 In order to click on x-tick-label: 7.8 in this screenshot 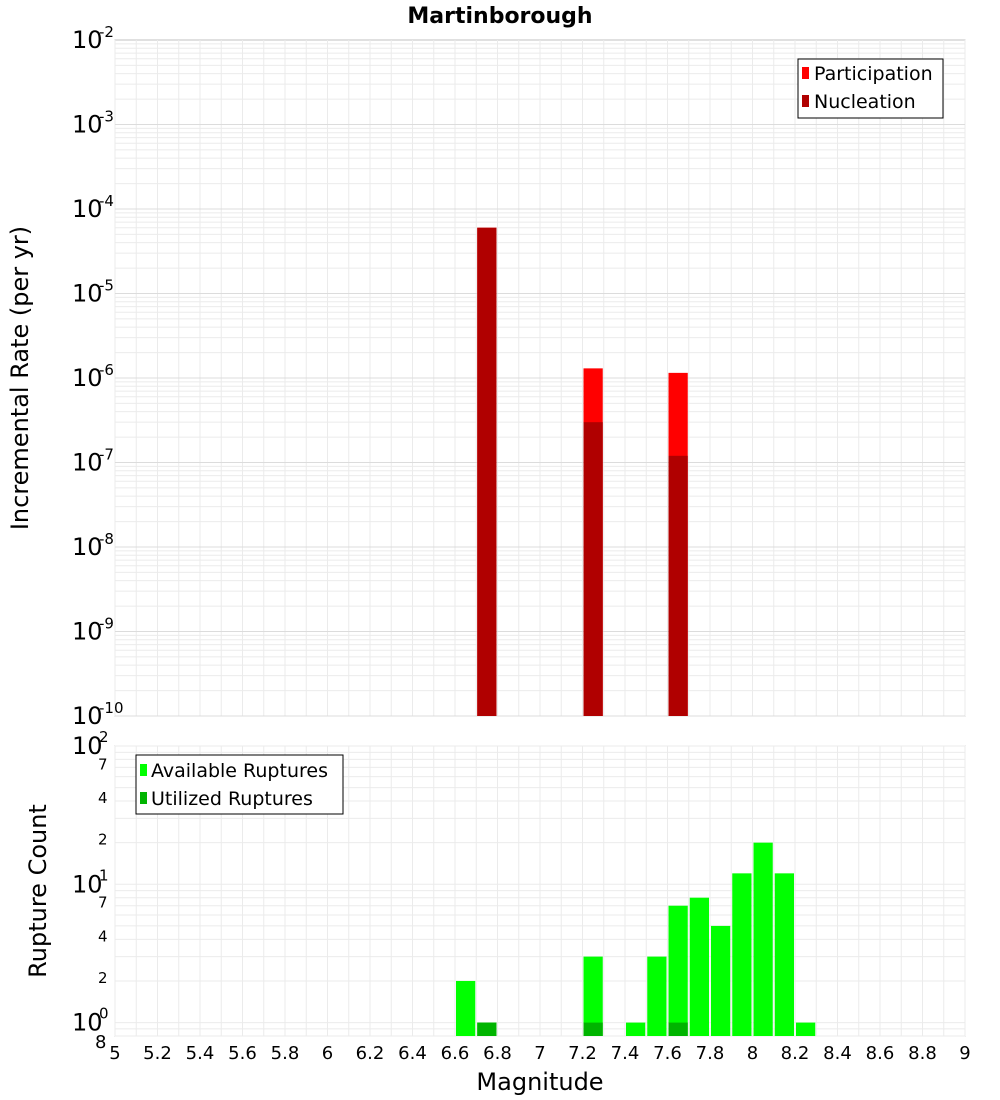, I will do `click(710, 1053)`.